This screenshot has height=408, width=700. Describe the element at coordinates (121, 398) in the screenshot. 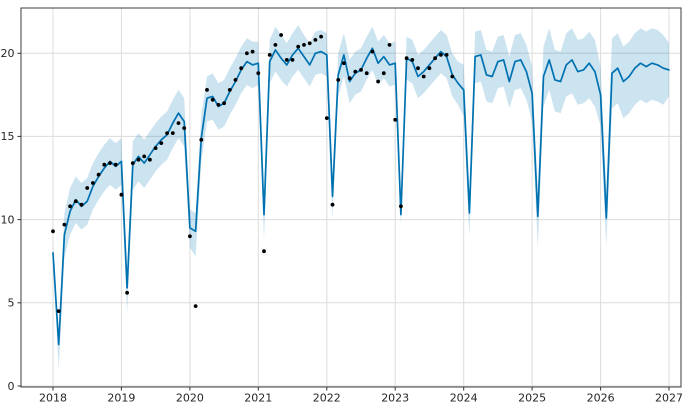

I see `x-tick-label: 2019` at that location.